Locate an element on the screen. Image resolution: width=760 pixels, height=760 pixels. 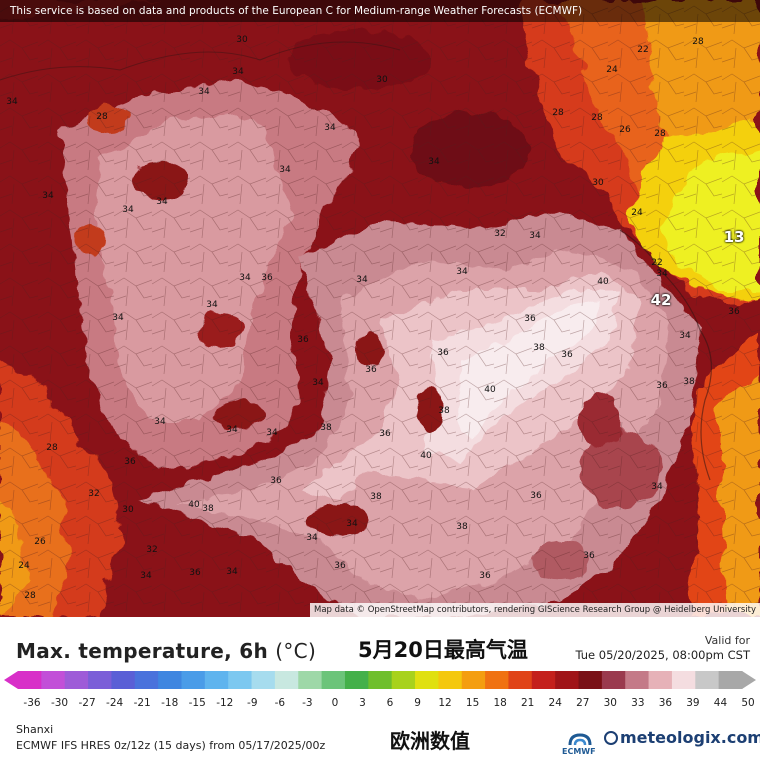
colorbar-arrow-left is located at coordinates (11, 680).